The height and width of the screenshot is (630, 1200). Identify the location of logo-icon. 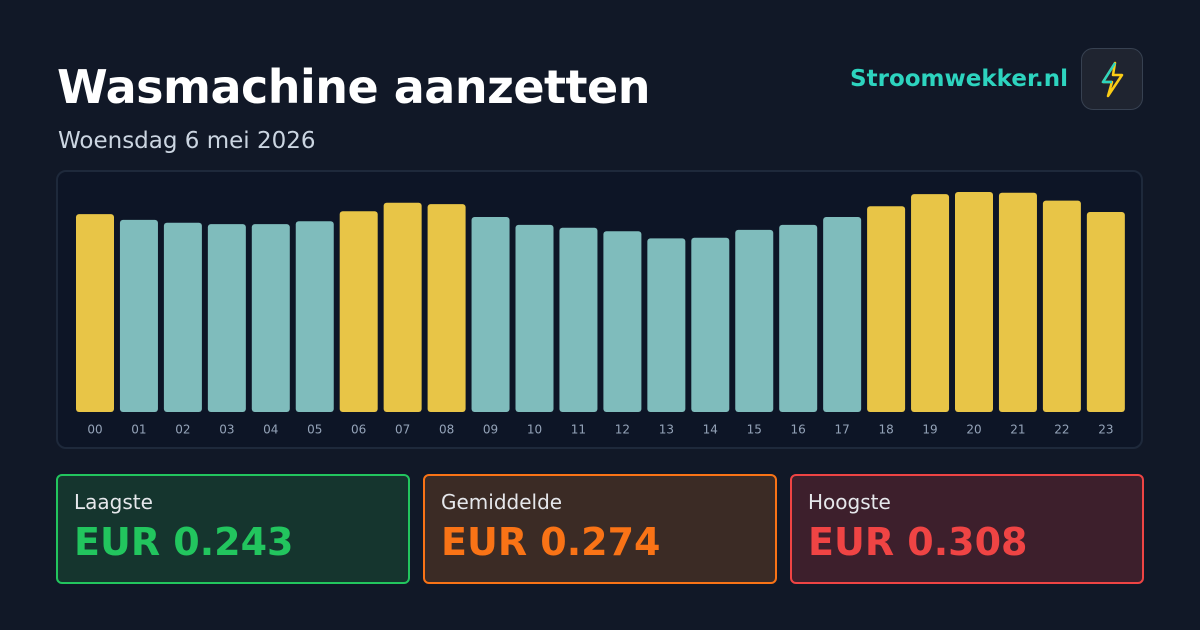
(1112, 79).